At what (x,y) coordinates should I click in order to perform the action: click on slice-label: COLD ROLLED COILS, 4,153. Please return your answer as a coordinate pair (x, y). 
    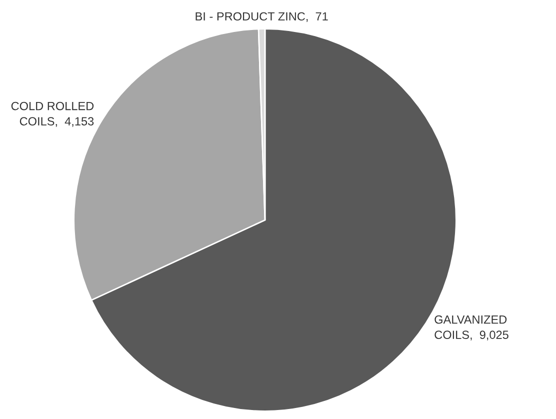
    Looking at the image, I should click on (52, 114).